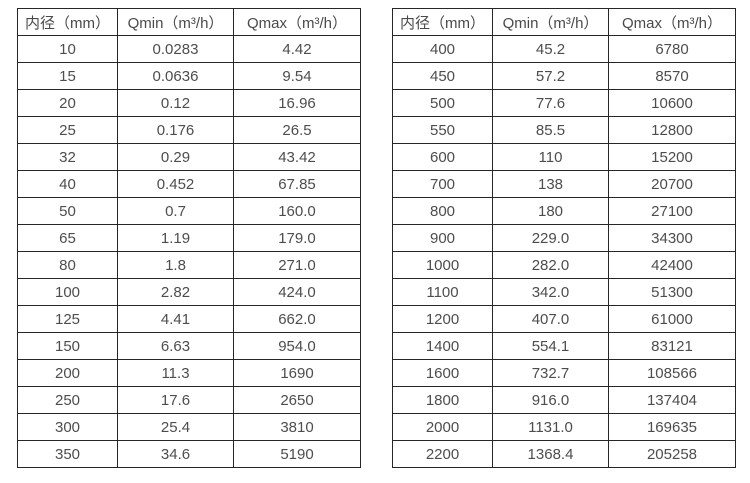 The width and height of the screenshot is (750, 483). What do you see at coordinates (672, 400) in the screenshot?
I see `qmax-cell: 137404` at bounding box center [672, 400].